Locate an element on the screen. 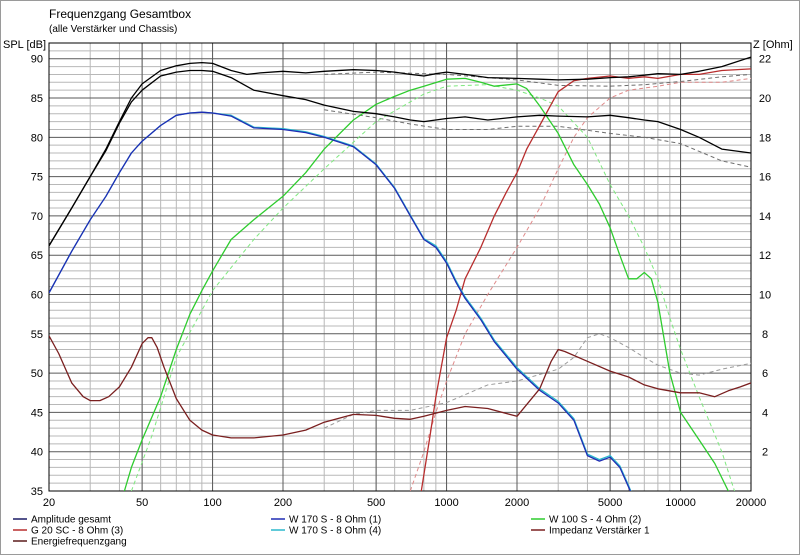 Image resolution: width=800 pixels, height=555 pixels. y-tick-label: 55 is located at coordinates (37, 335).